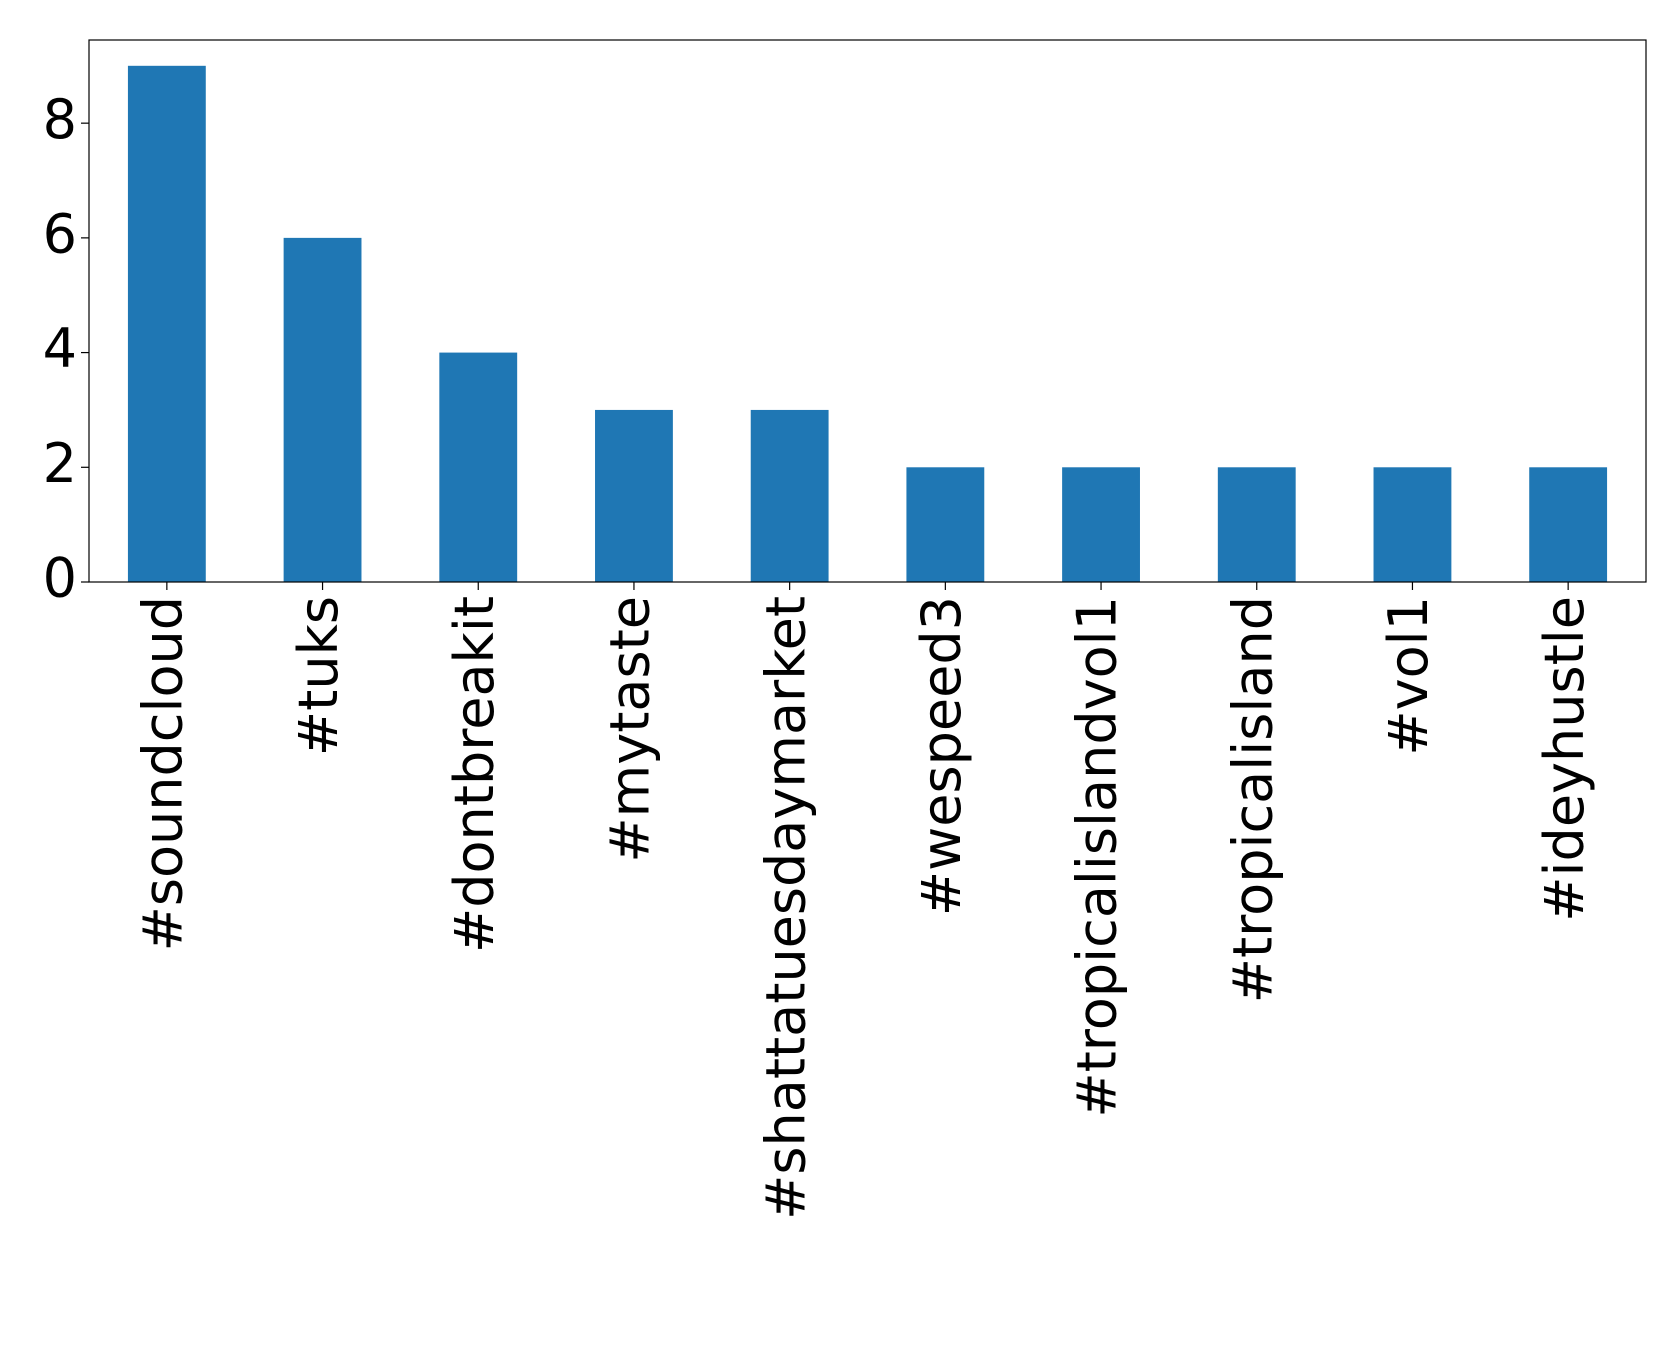 The image size is (1679, 1350). Describe the element at coordinates (60, 234) in the screenshot. I see `y-tick-label: 6` at that location.